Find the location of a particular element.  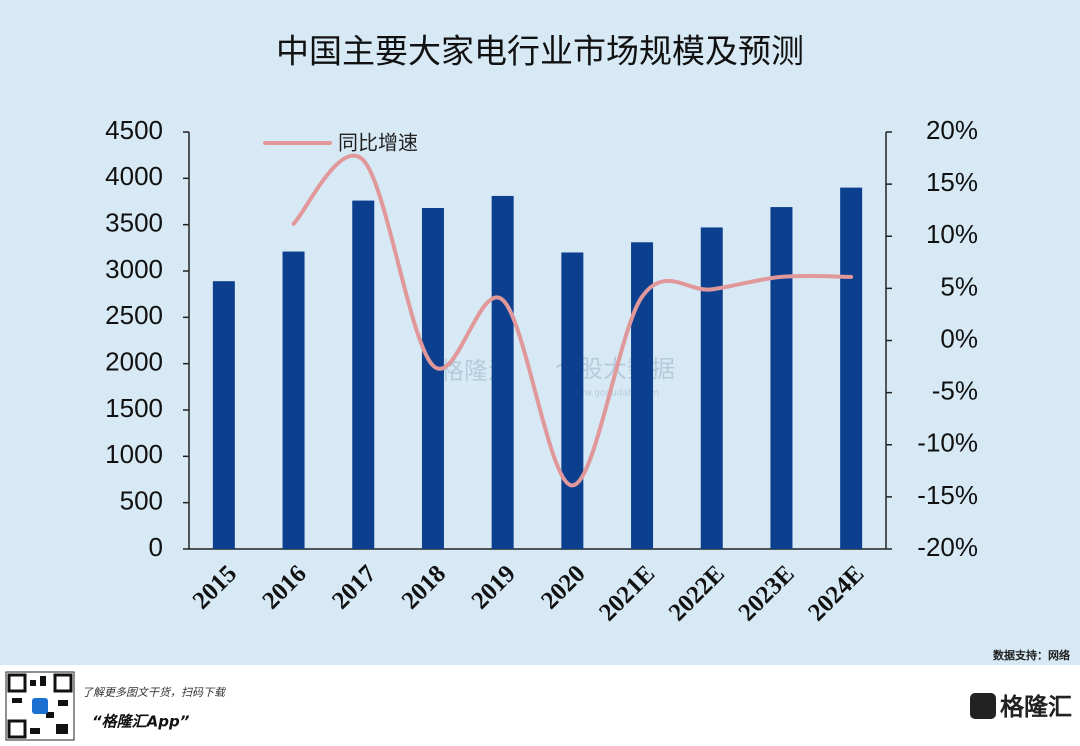

y-tick-label: 4500 is located at coordinates (134, 130).